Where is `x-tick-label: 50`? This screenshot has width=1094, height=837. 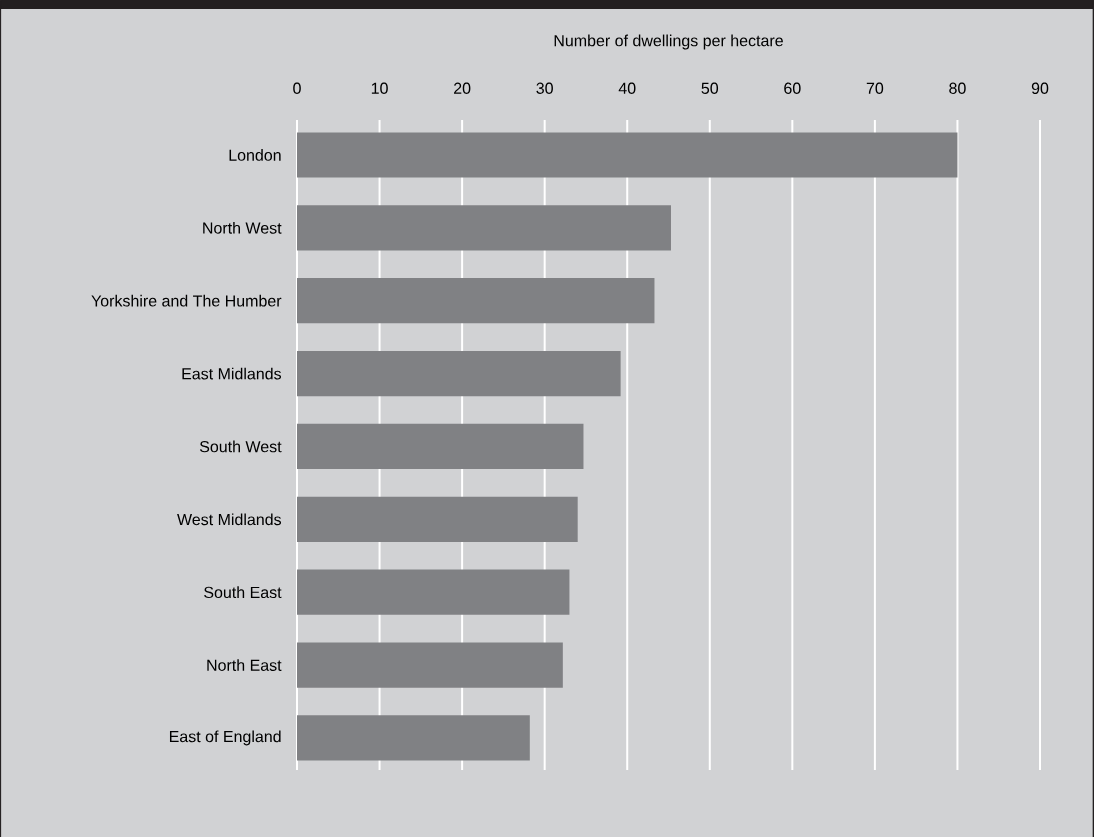
x-tick-label: 50 is located at coordinates (710, 88).